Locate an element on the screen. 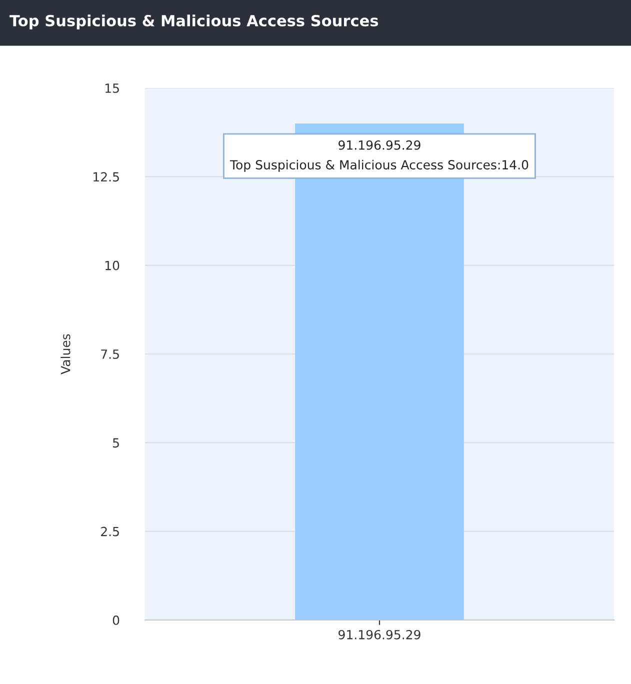 This screenshot has width=631, height=684. y-tick-label: 0 is located at coordinates (116, 620).